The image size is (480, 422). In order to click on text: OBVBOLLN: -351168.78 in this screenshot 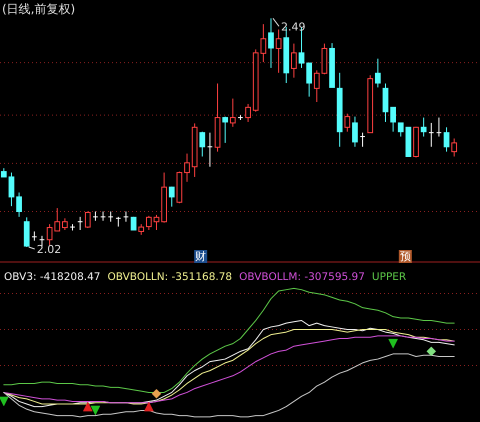, I will do `click(169, 277)`.